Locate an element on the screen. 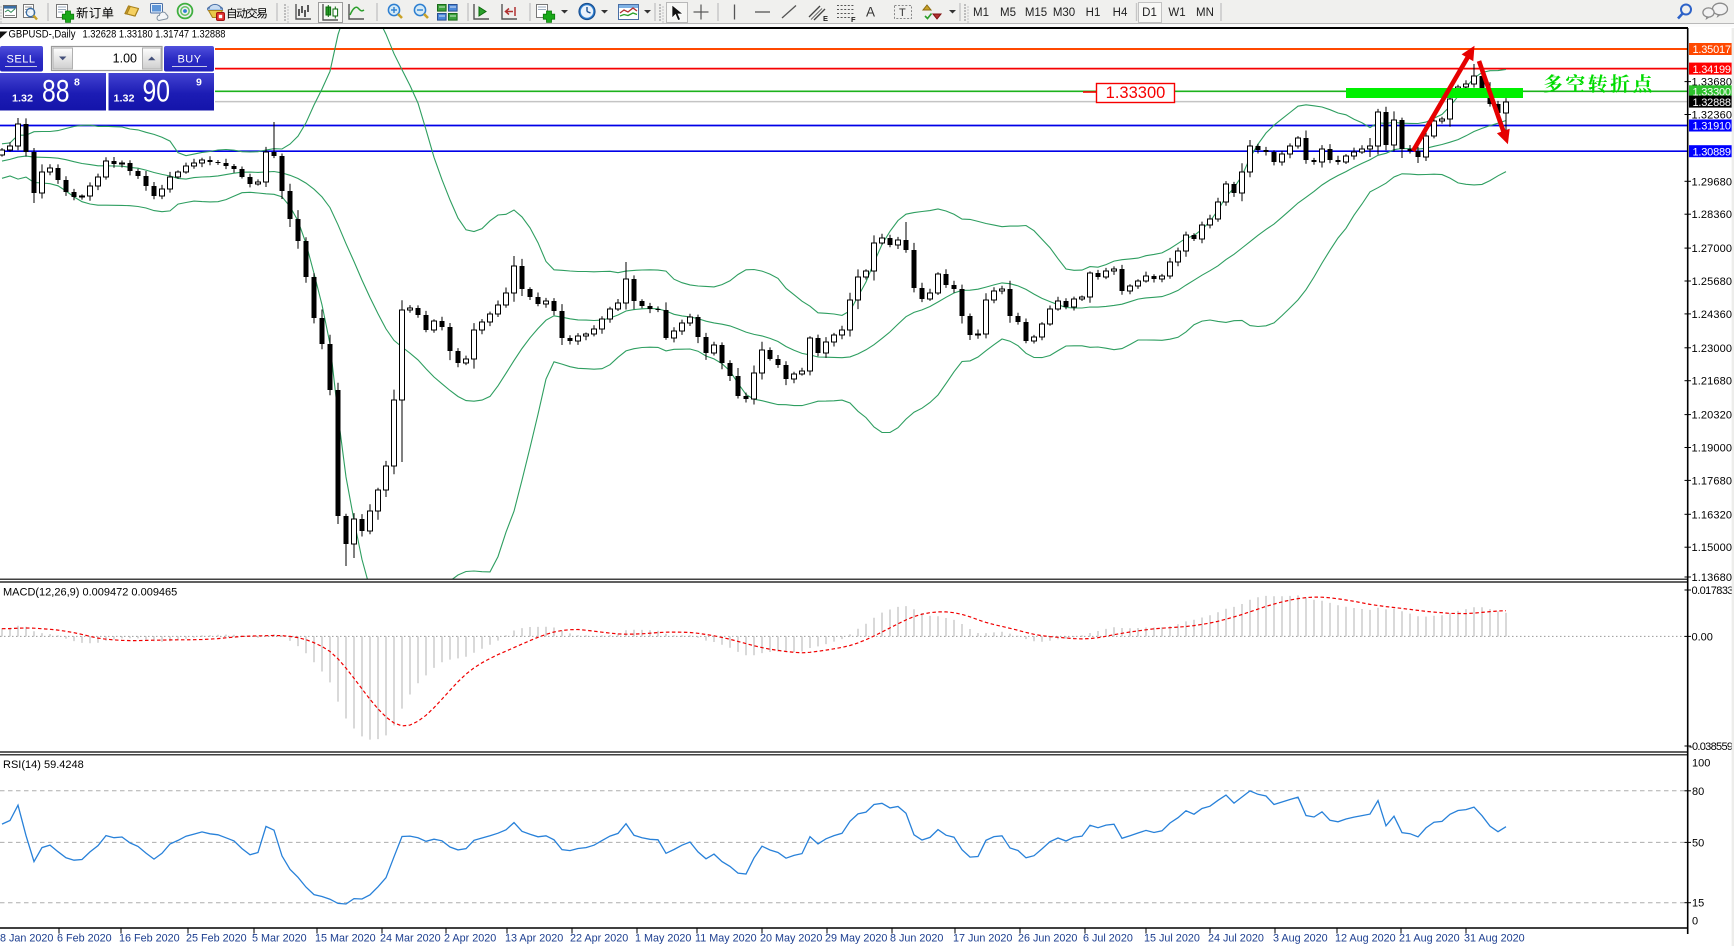 This screenshot has width=1734, height=946. svg-text: 1.21680 is located at coordinates (1712, 382).